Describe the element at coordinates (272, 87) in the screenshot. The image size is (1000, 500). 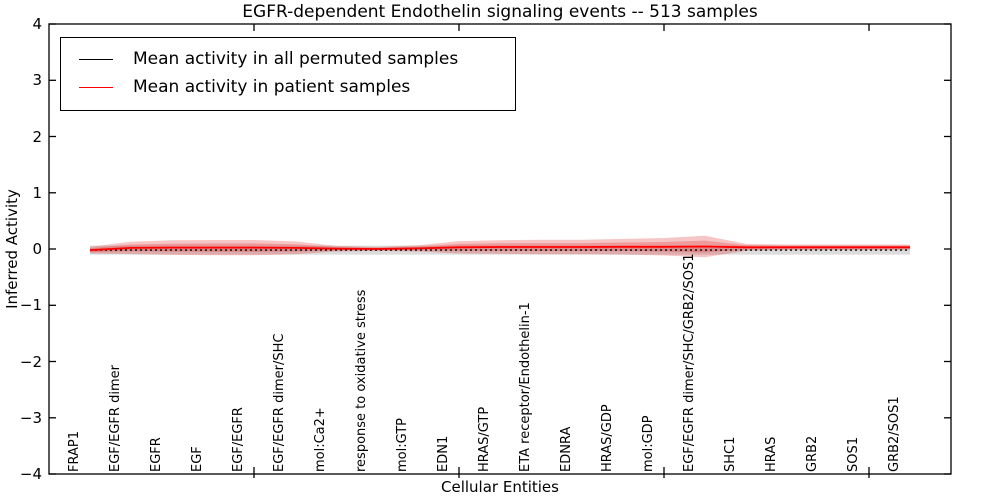
I see `legend-label-patient: Mean activity in patient samples` at that location.